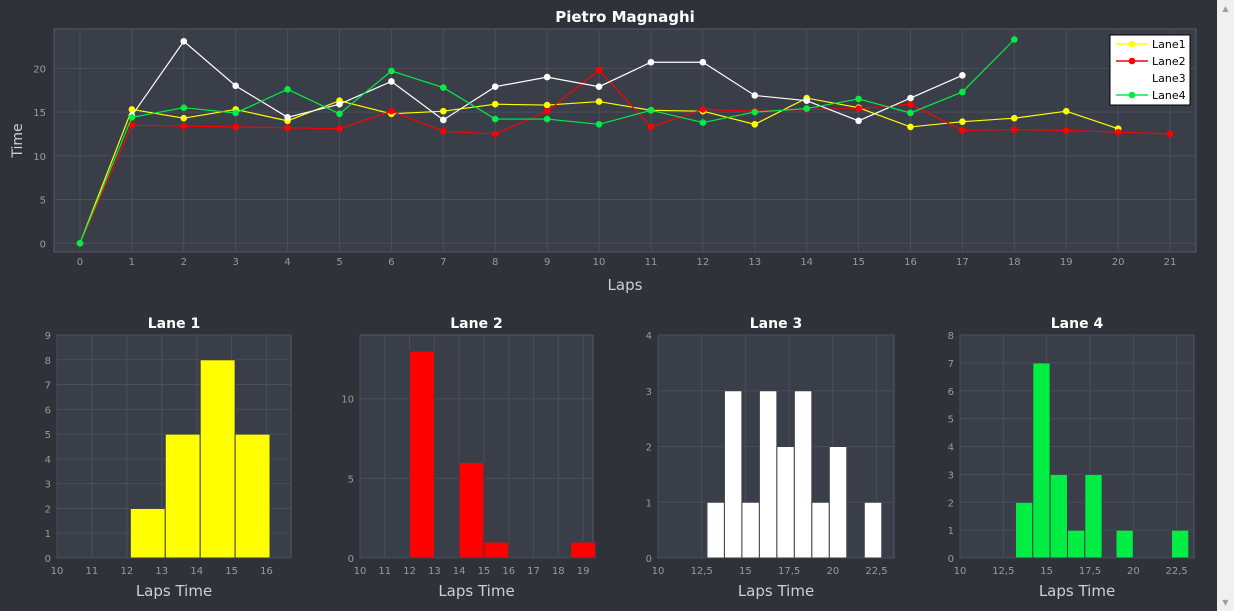  What do you see at coordinates (48, 509) in the screenshot?
I see `y-tick-label: 2` at bounding box center [48, 509].